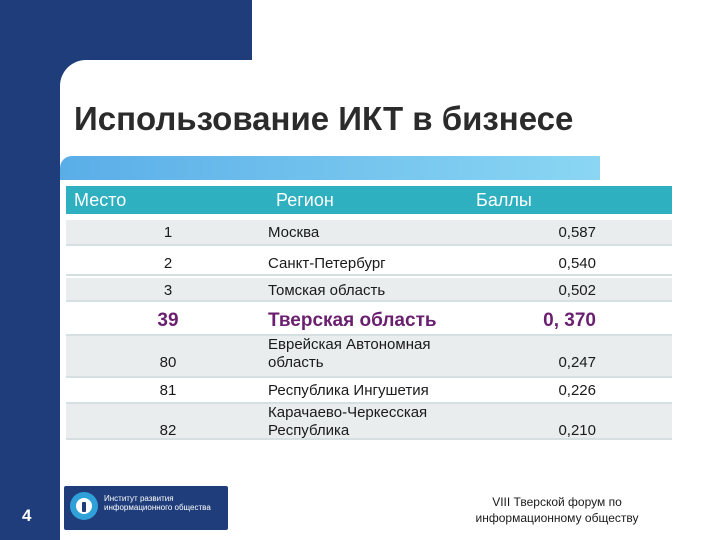  Describe the element at coordinates (349, 344) in the screenshot. I see `cell-region-line1: Еврейская Автономная` at that location.